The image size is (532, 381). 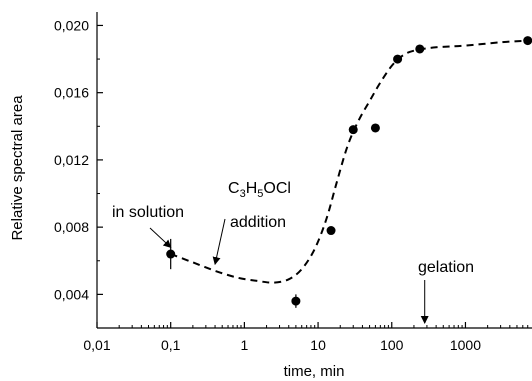 I want to click on y-tick-label: 0,008, so click(x=71, y=227).